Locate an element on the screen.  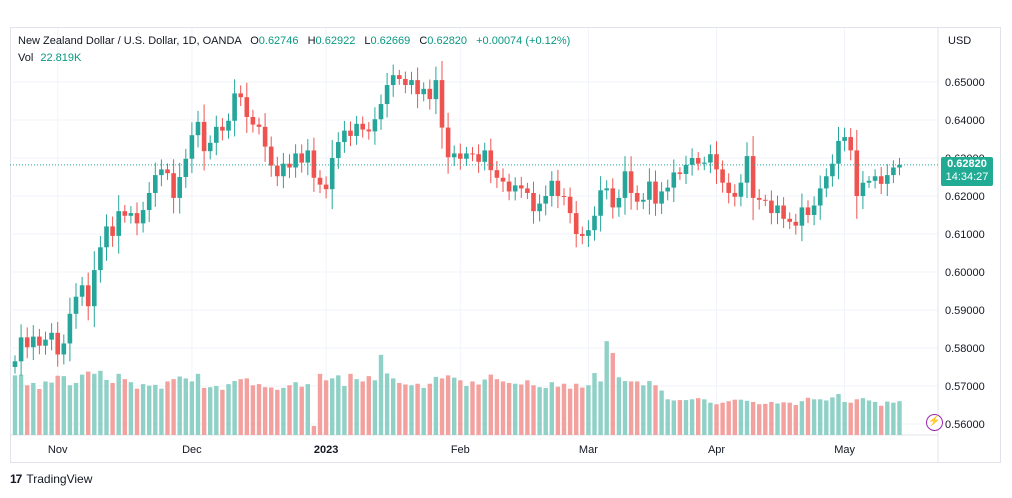
lightning-icon: ⚡ is located at coordinates (934, 422).